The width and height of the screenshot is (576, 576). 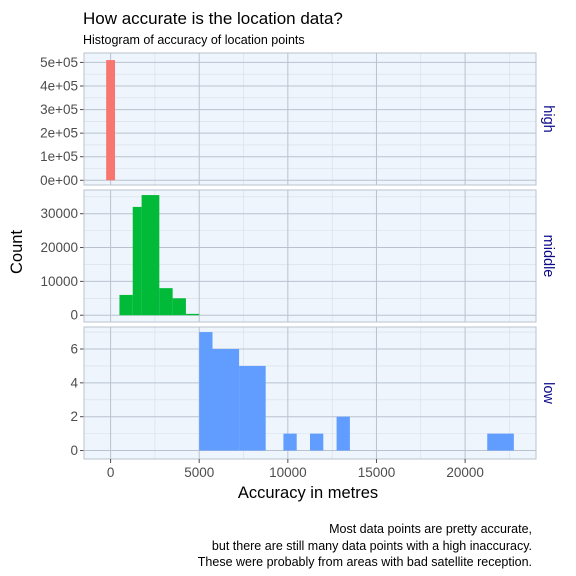 I want to click on chart-subtitle: Histogram of accuracy of location points, so click(x=194, y=40).